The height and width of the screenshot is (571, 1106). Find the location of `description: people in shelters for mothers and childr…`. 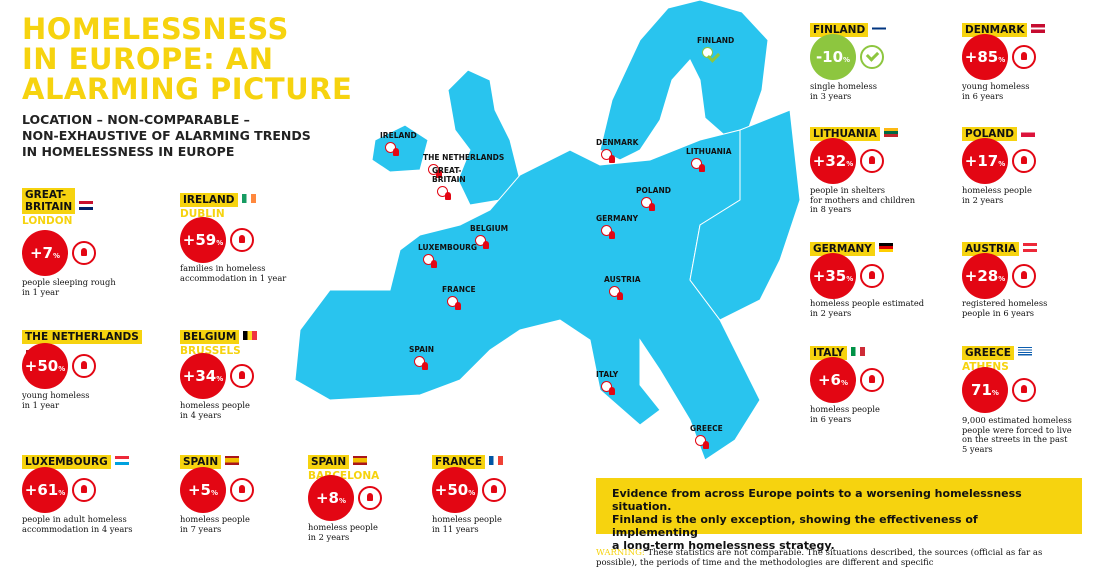

description: people in shelters for mothers and childr… is located at coordinates (862, 200).